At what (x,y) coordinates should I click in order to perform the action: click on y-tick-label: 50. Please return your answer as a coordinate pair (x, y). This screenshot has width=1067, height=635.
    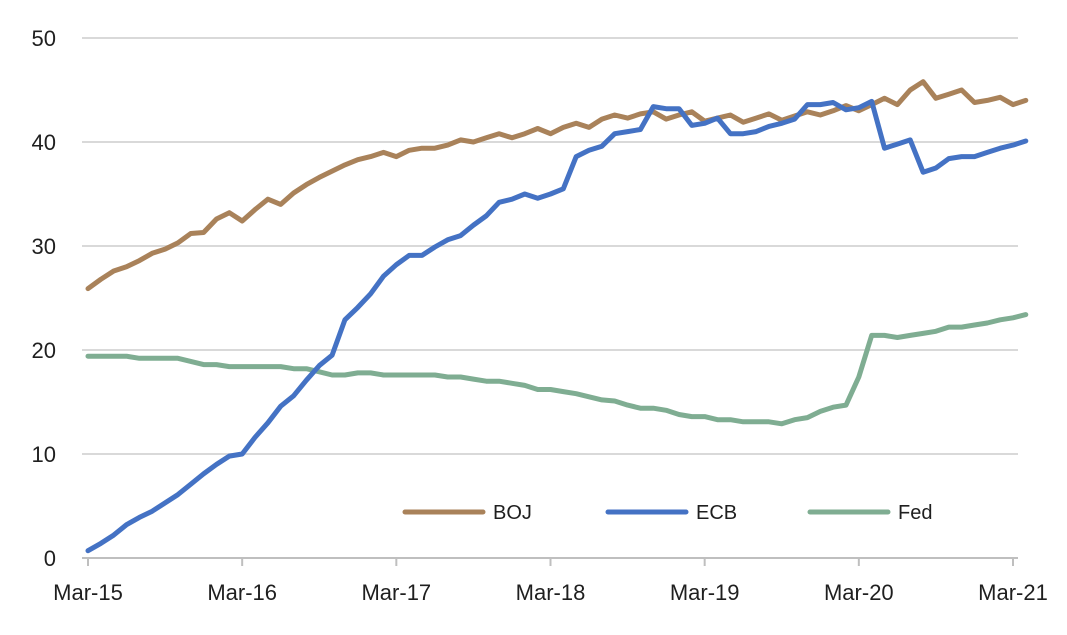
    Looking at the image, I should click on (44, 38).